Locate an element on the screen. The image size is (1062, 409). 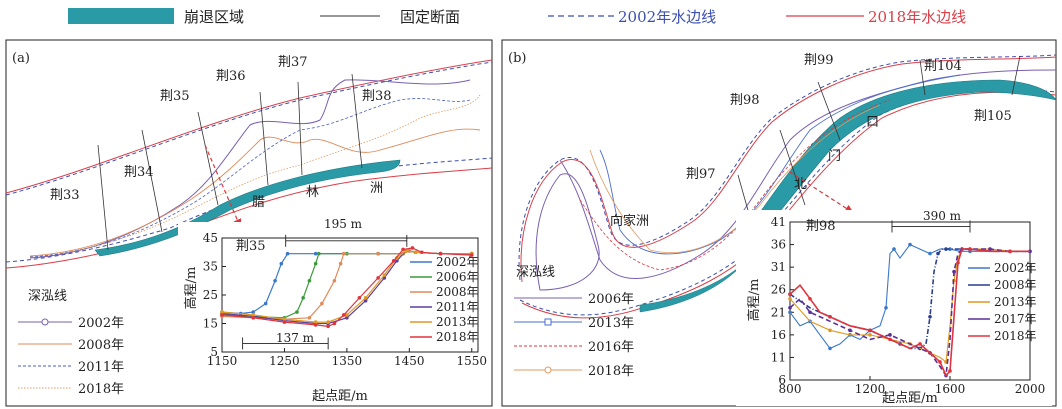
inset-a-xtick-label-3: 1450 is located at coordinates (409, 361).